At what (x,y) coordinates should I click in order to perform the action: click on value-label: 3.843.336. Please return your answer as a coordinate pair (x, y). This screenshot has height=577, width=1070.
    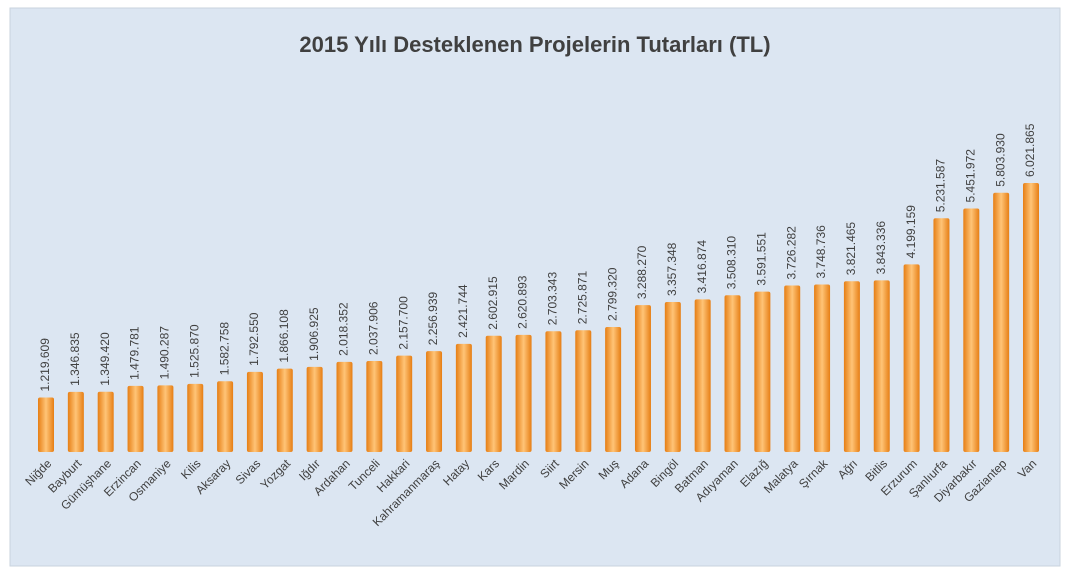
    Looking at the image, I should click on (881, 248).